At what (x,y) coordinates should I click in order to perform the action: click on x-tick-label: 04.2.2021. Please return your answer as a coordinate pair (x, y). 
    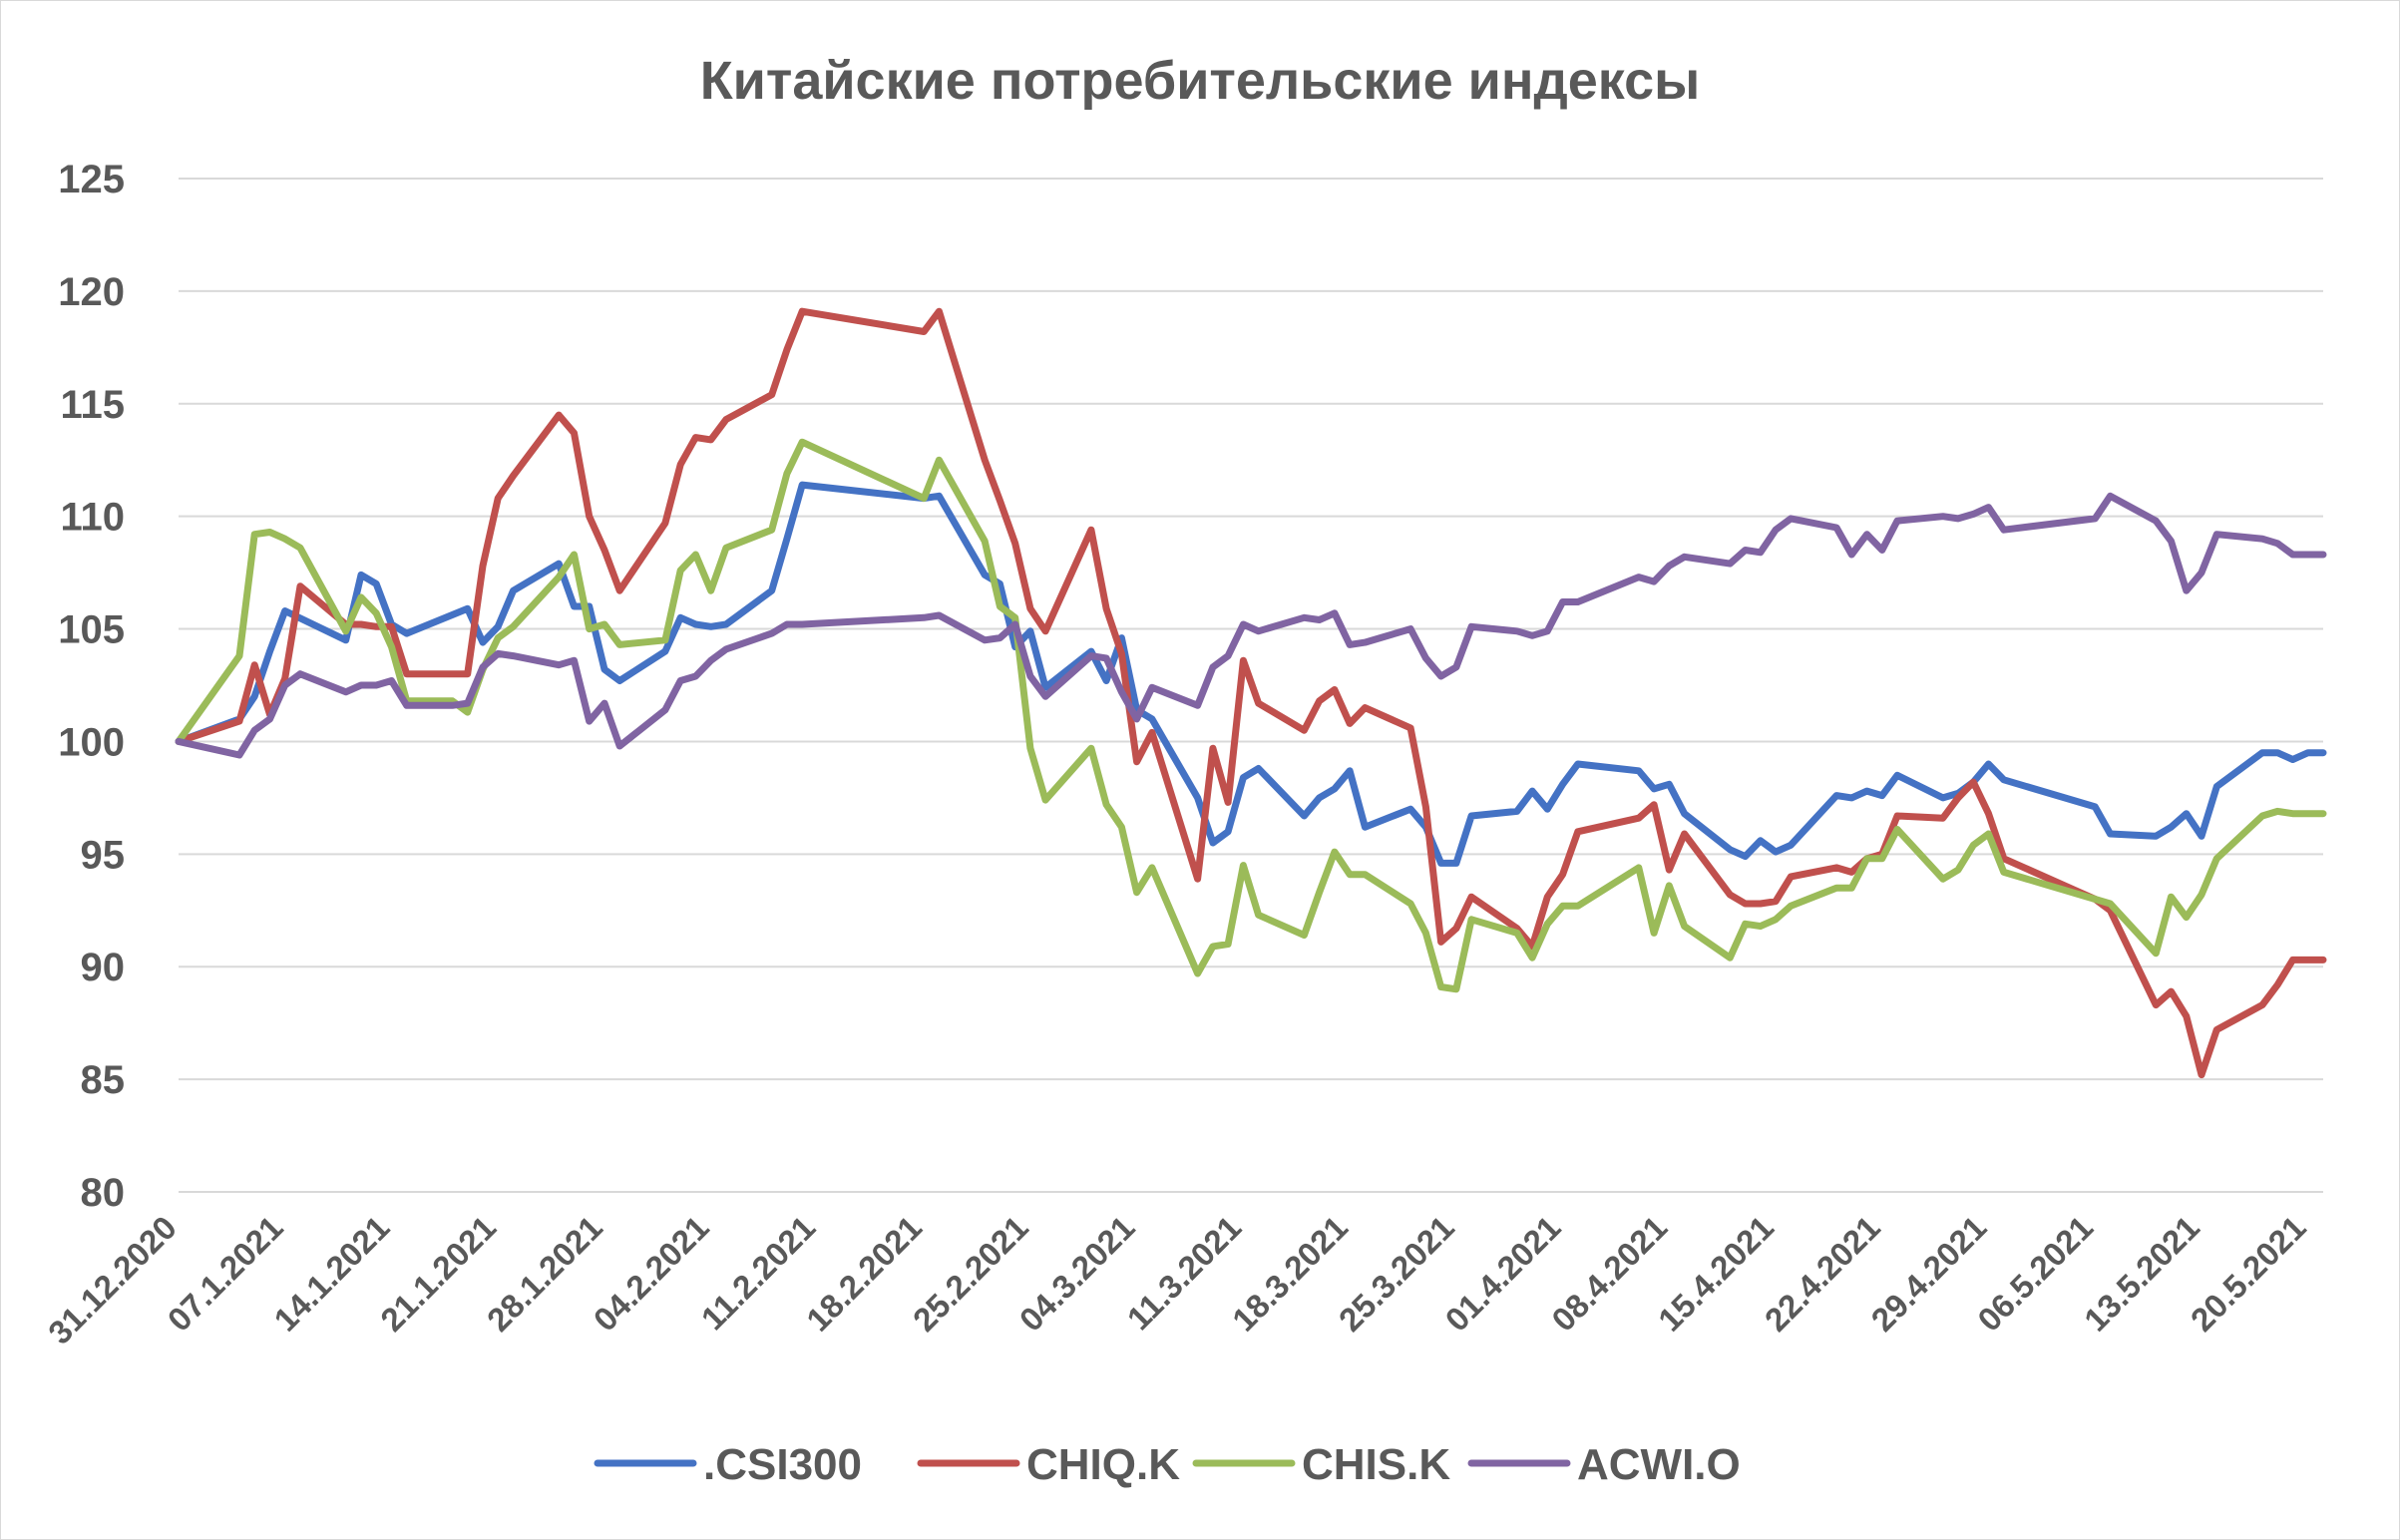
    Looking at the image, I should click on (651, 1274).